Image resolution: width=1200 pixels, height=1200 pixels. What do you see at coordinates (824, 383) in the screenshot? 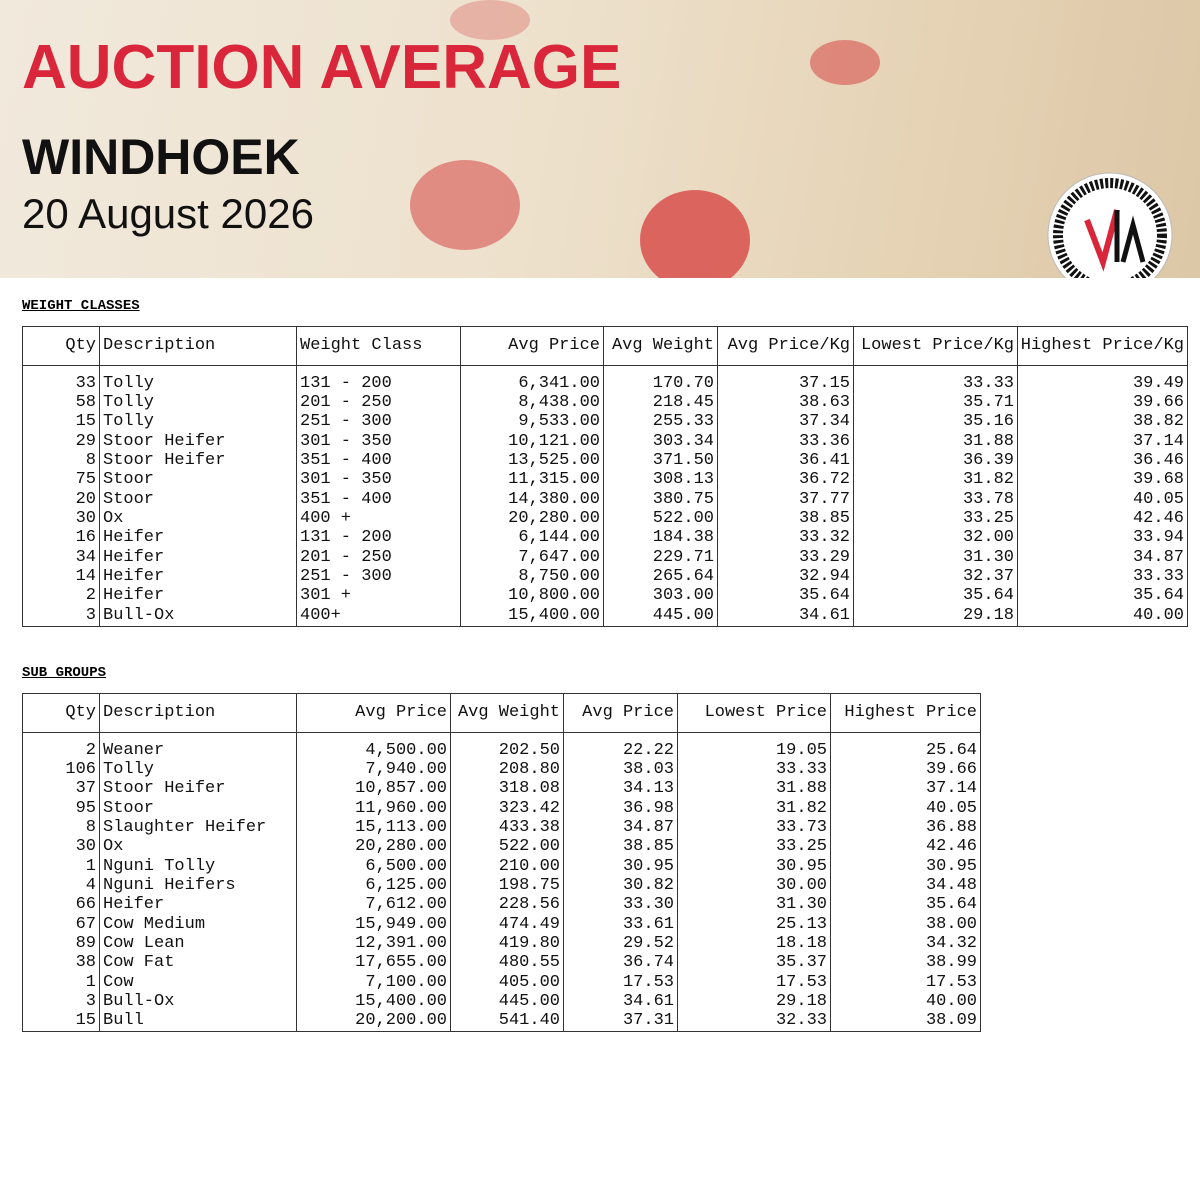
I see `table-cell: 37.15` at bounding box center [824, 383].